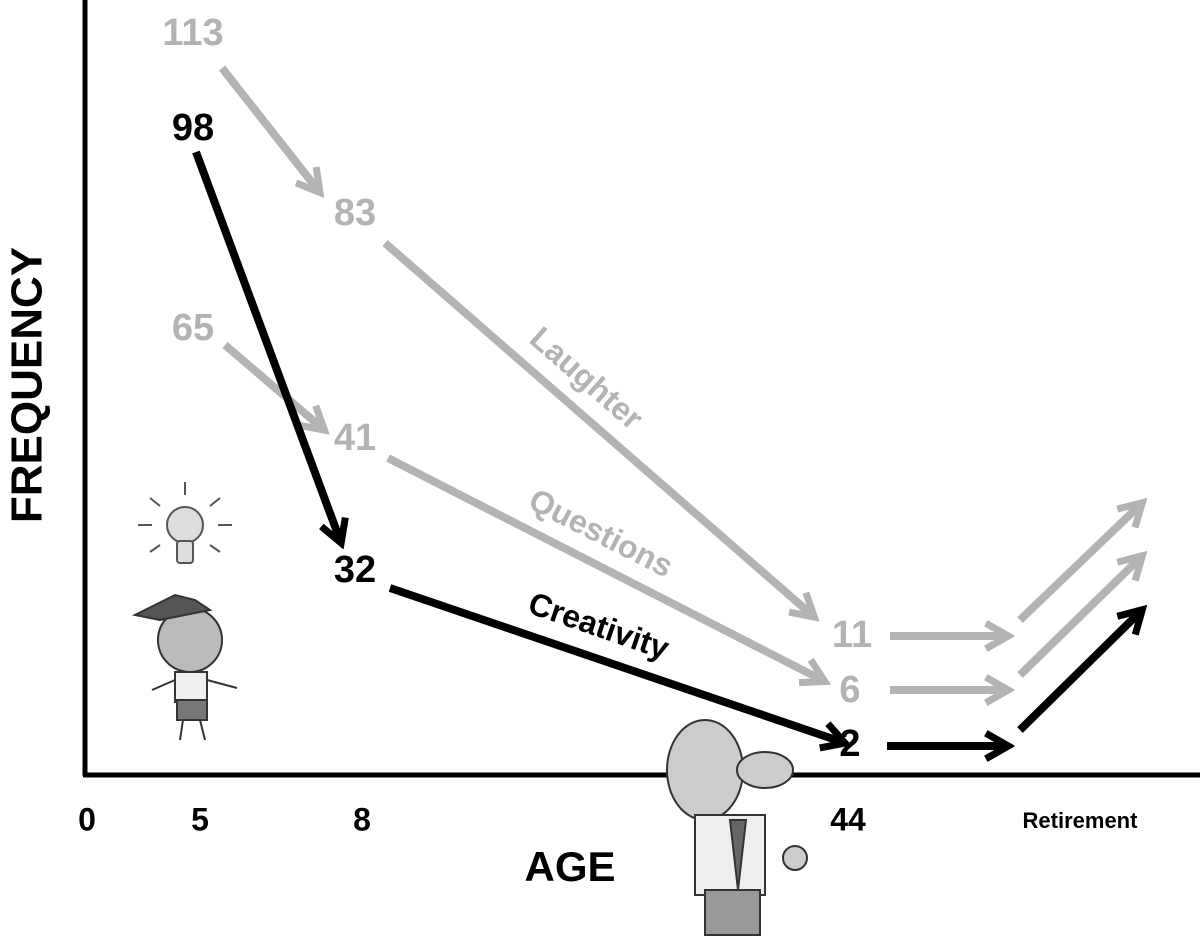  What do you see at coordinates (200, 819) in the screenshot?
I see `x-tick-label: 5` at bounding box center [200, 819].